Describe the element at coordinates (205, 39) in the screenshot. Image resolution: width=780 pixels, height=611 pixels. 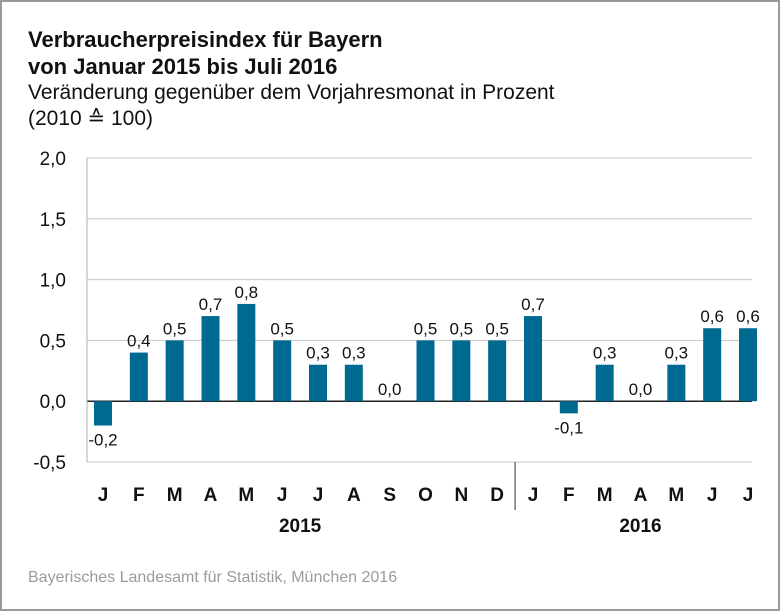
I see `chart-title: Verbraucherpreisindex für Bayern` at that location.